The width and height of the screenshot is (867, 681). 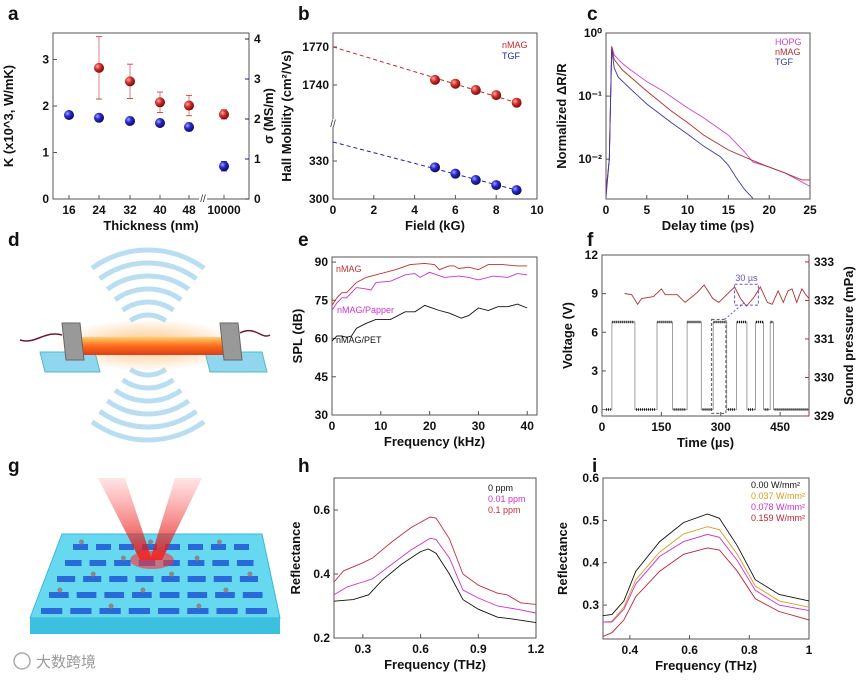 I want to click on legend-item: 0.00 W/mm², so click(x=775, y=485).